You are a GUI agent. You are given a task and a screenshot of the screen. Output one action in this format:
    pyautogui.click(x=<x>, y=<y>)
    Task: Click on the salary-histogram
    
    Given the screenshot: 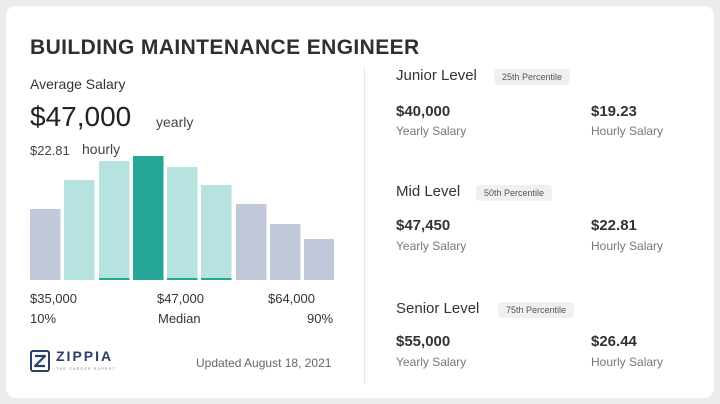 What is the action you would take?
    pyautogui.click(x=182, y=218)
    